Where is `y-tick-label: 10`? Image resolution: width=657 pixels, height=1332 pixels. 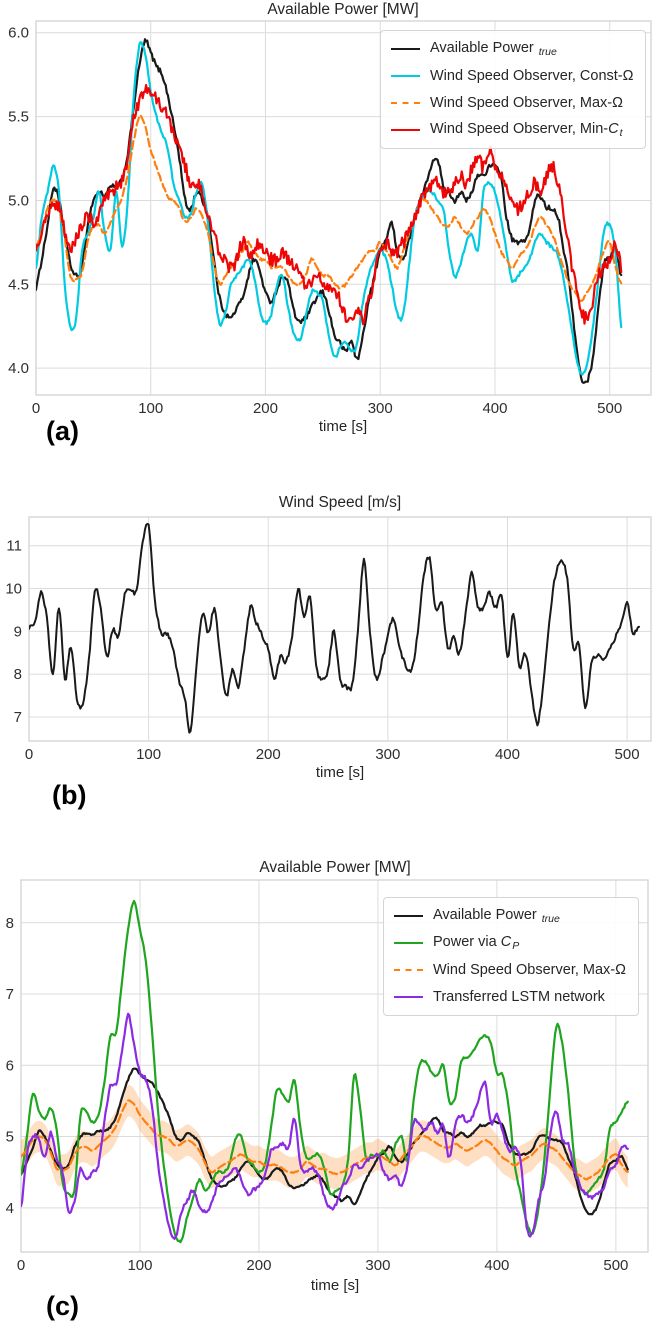 y-tick-label: 10 is located at coordinates (13, 589).